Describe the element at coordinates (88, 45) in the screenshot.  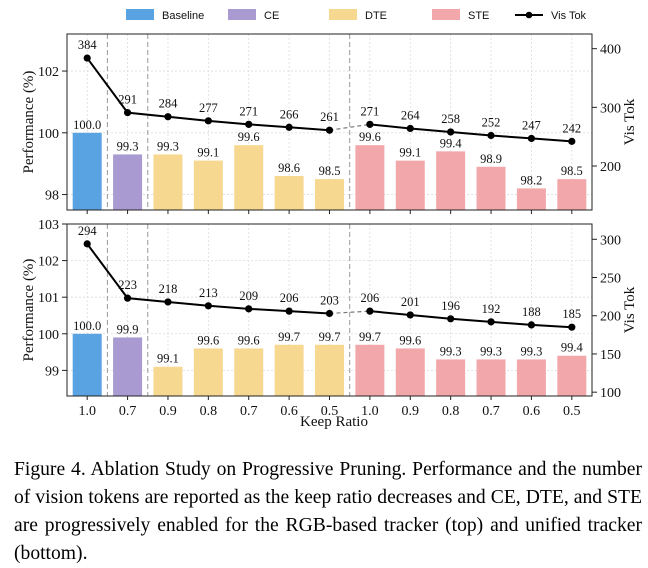
I see `vis-tok-label: 384` at that location.